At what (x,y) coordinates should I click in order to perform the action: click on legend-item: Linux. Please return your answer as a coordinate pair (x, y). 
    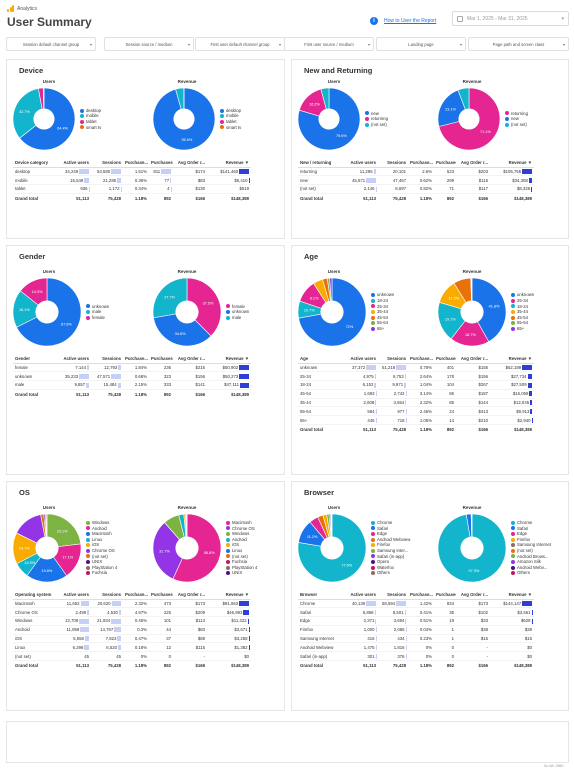
    Looking at the image, I should click on (101, 540).